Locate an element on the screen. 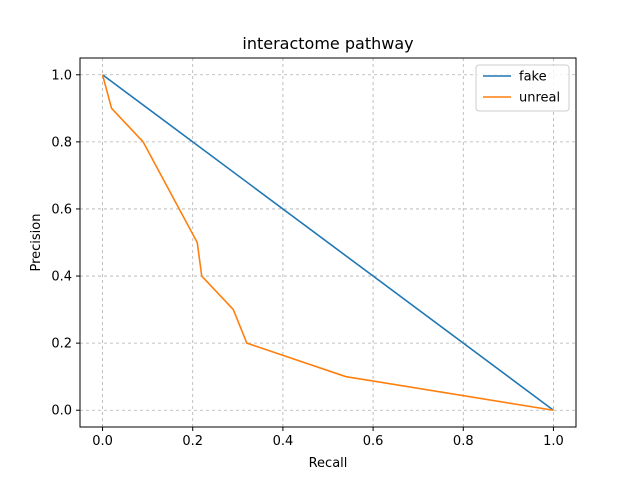  x-tick-label-2: 0.4 is located at coordinates (283, 441).